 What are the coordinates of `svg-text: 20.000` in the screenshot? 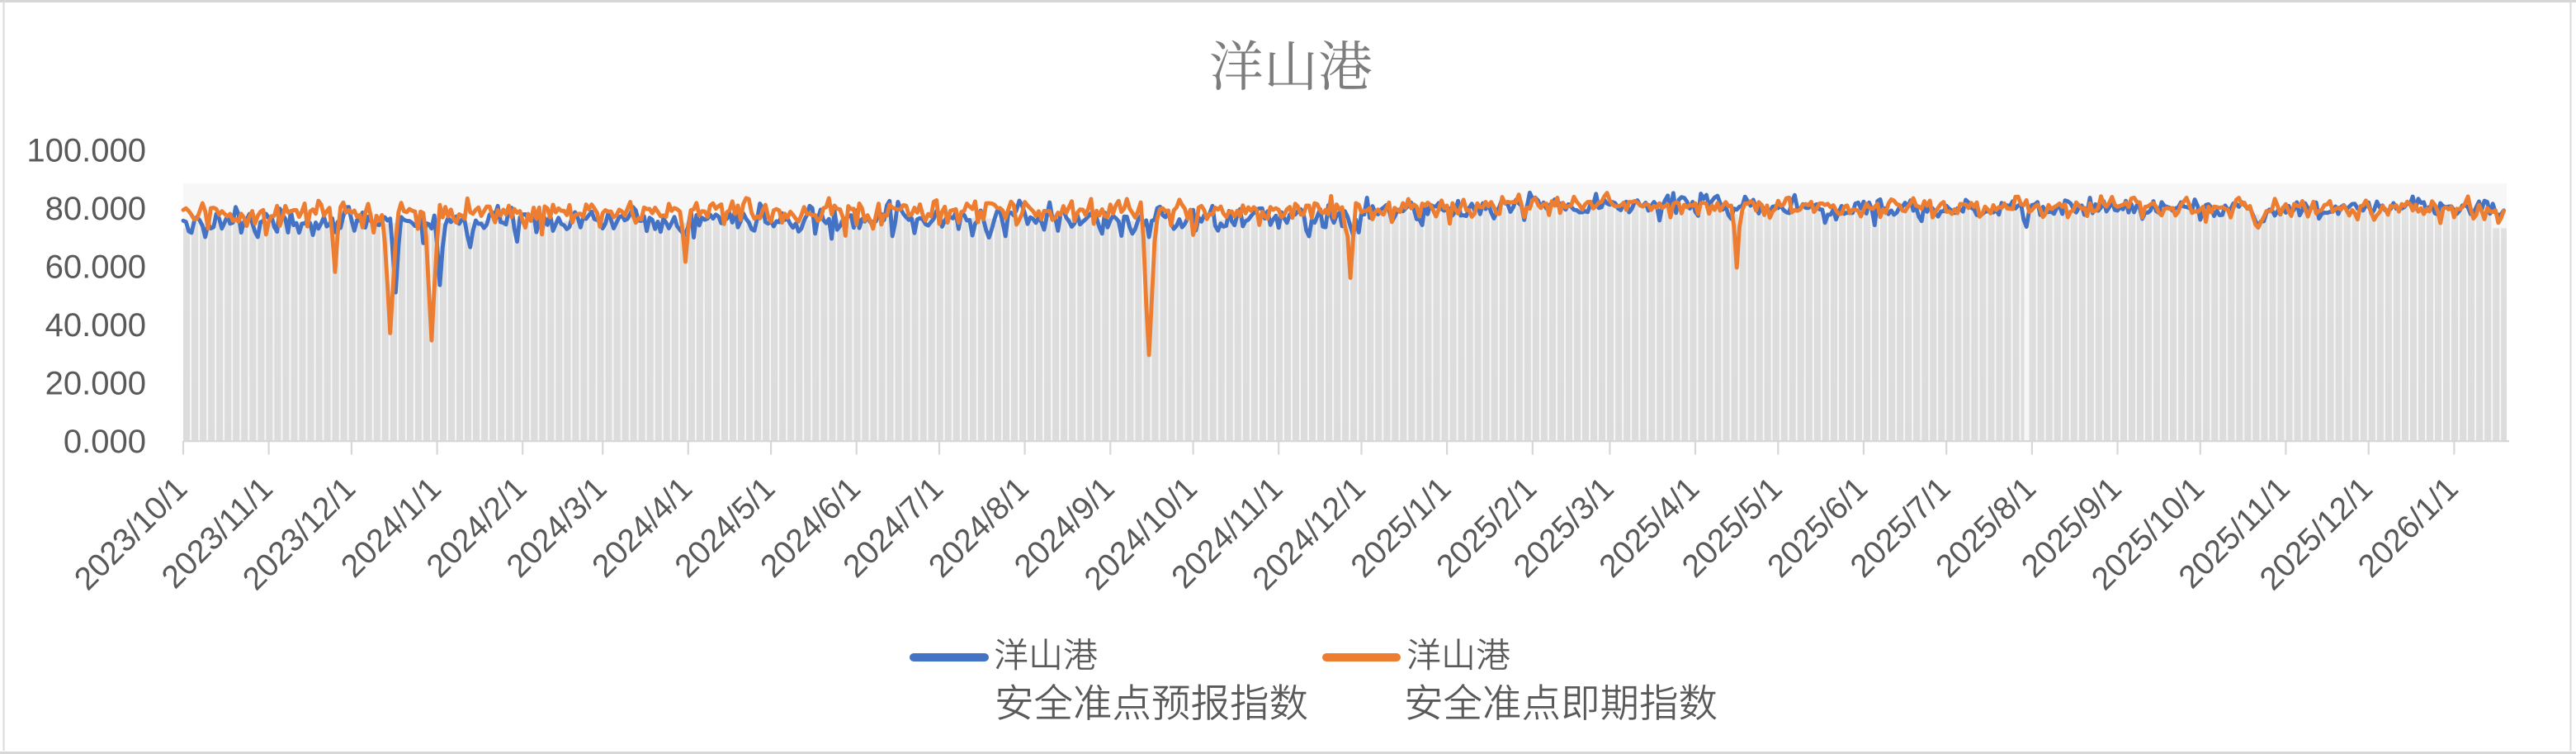 It's located at (95, 384).